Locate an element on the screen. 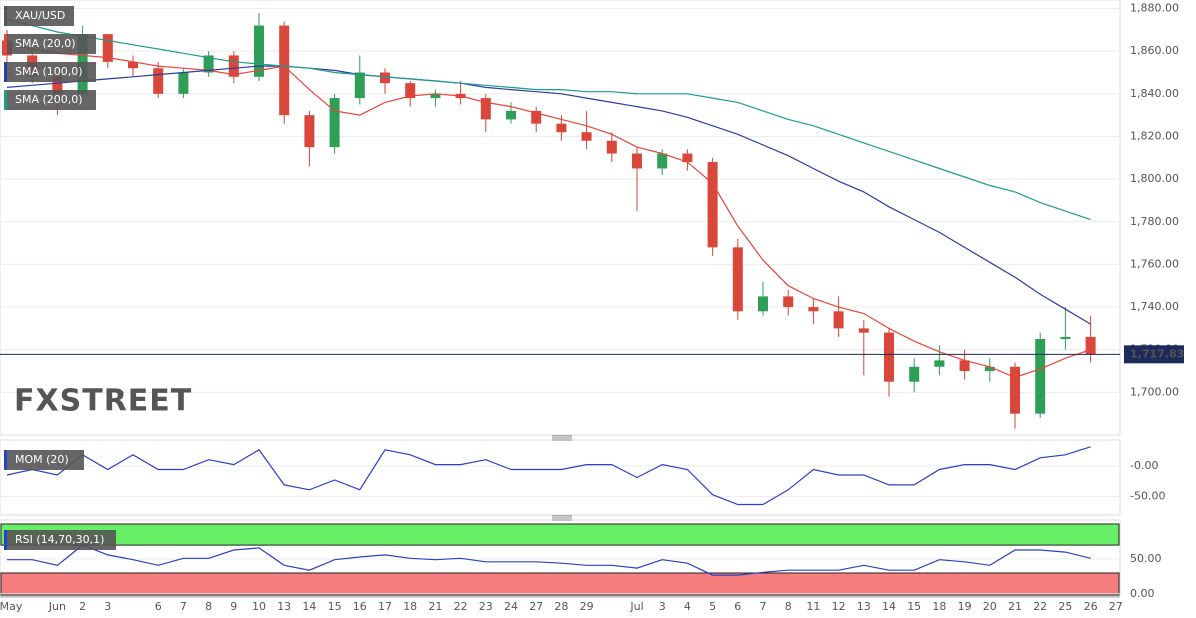  x-tick-label: 24 is located at coordinates (511, 606).